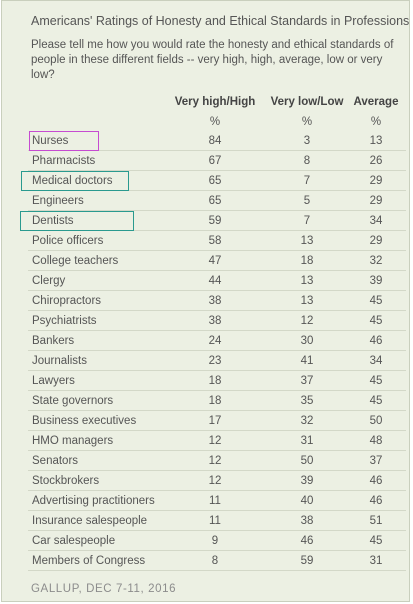  What do you see at coordinates (376, 361) in the screenshot?
I see `value-average: 34` at bounding box center [376, 361].